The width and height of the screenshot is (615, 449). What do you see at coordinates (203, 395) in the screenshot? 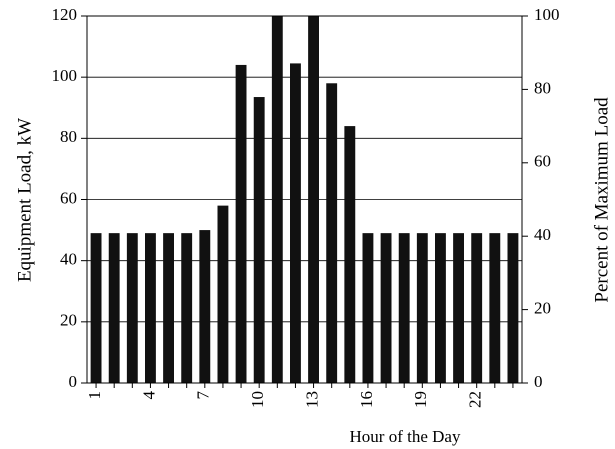
I see `x-tick-label: 7` at bounding box center [203, 395].